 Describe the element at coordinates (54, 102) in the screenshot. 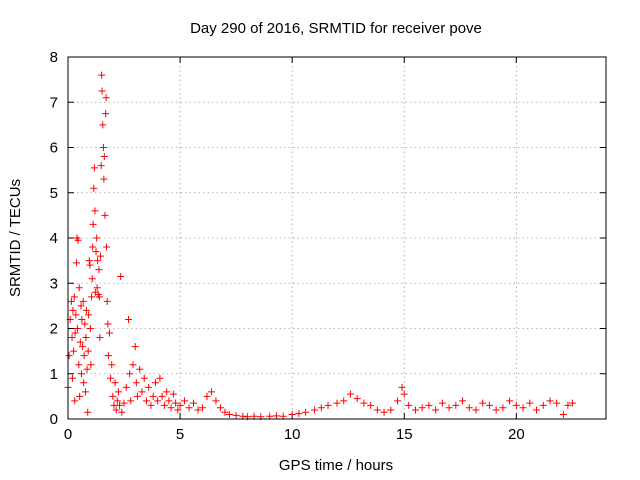

I see `y-tick-label: 7` at that location.